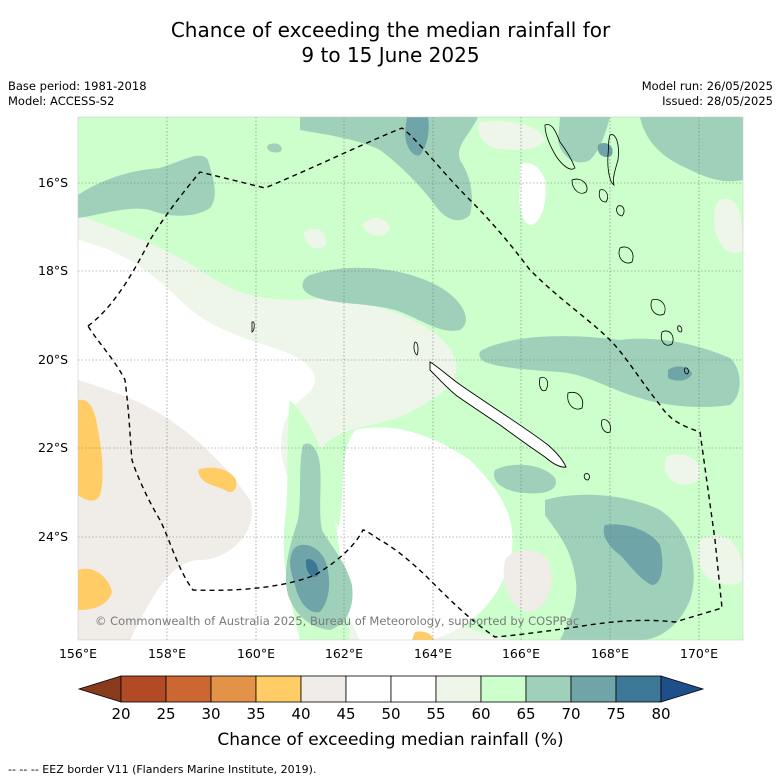  What do you see at coordinates (53, 536) in the screenshot?
I see `lat-label-24s: 24°S` at bounding box center [53, 536].